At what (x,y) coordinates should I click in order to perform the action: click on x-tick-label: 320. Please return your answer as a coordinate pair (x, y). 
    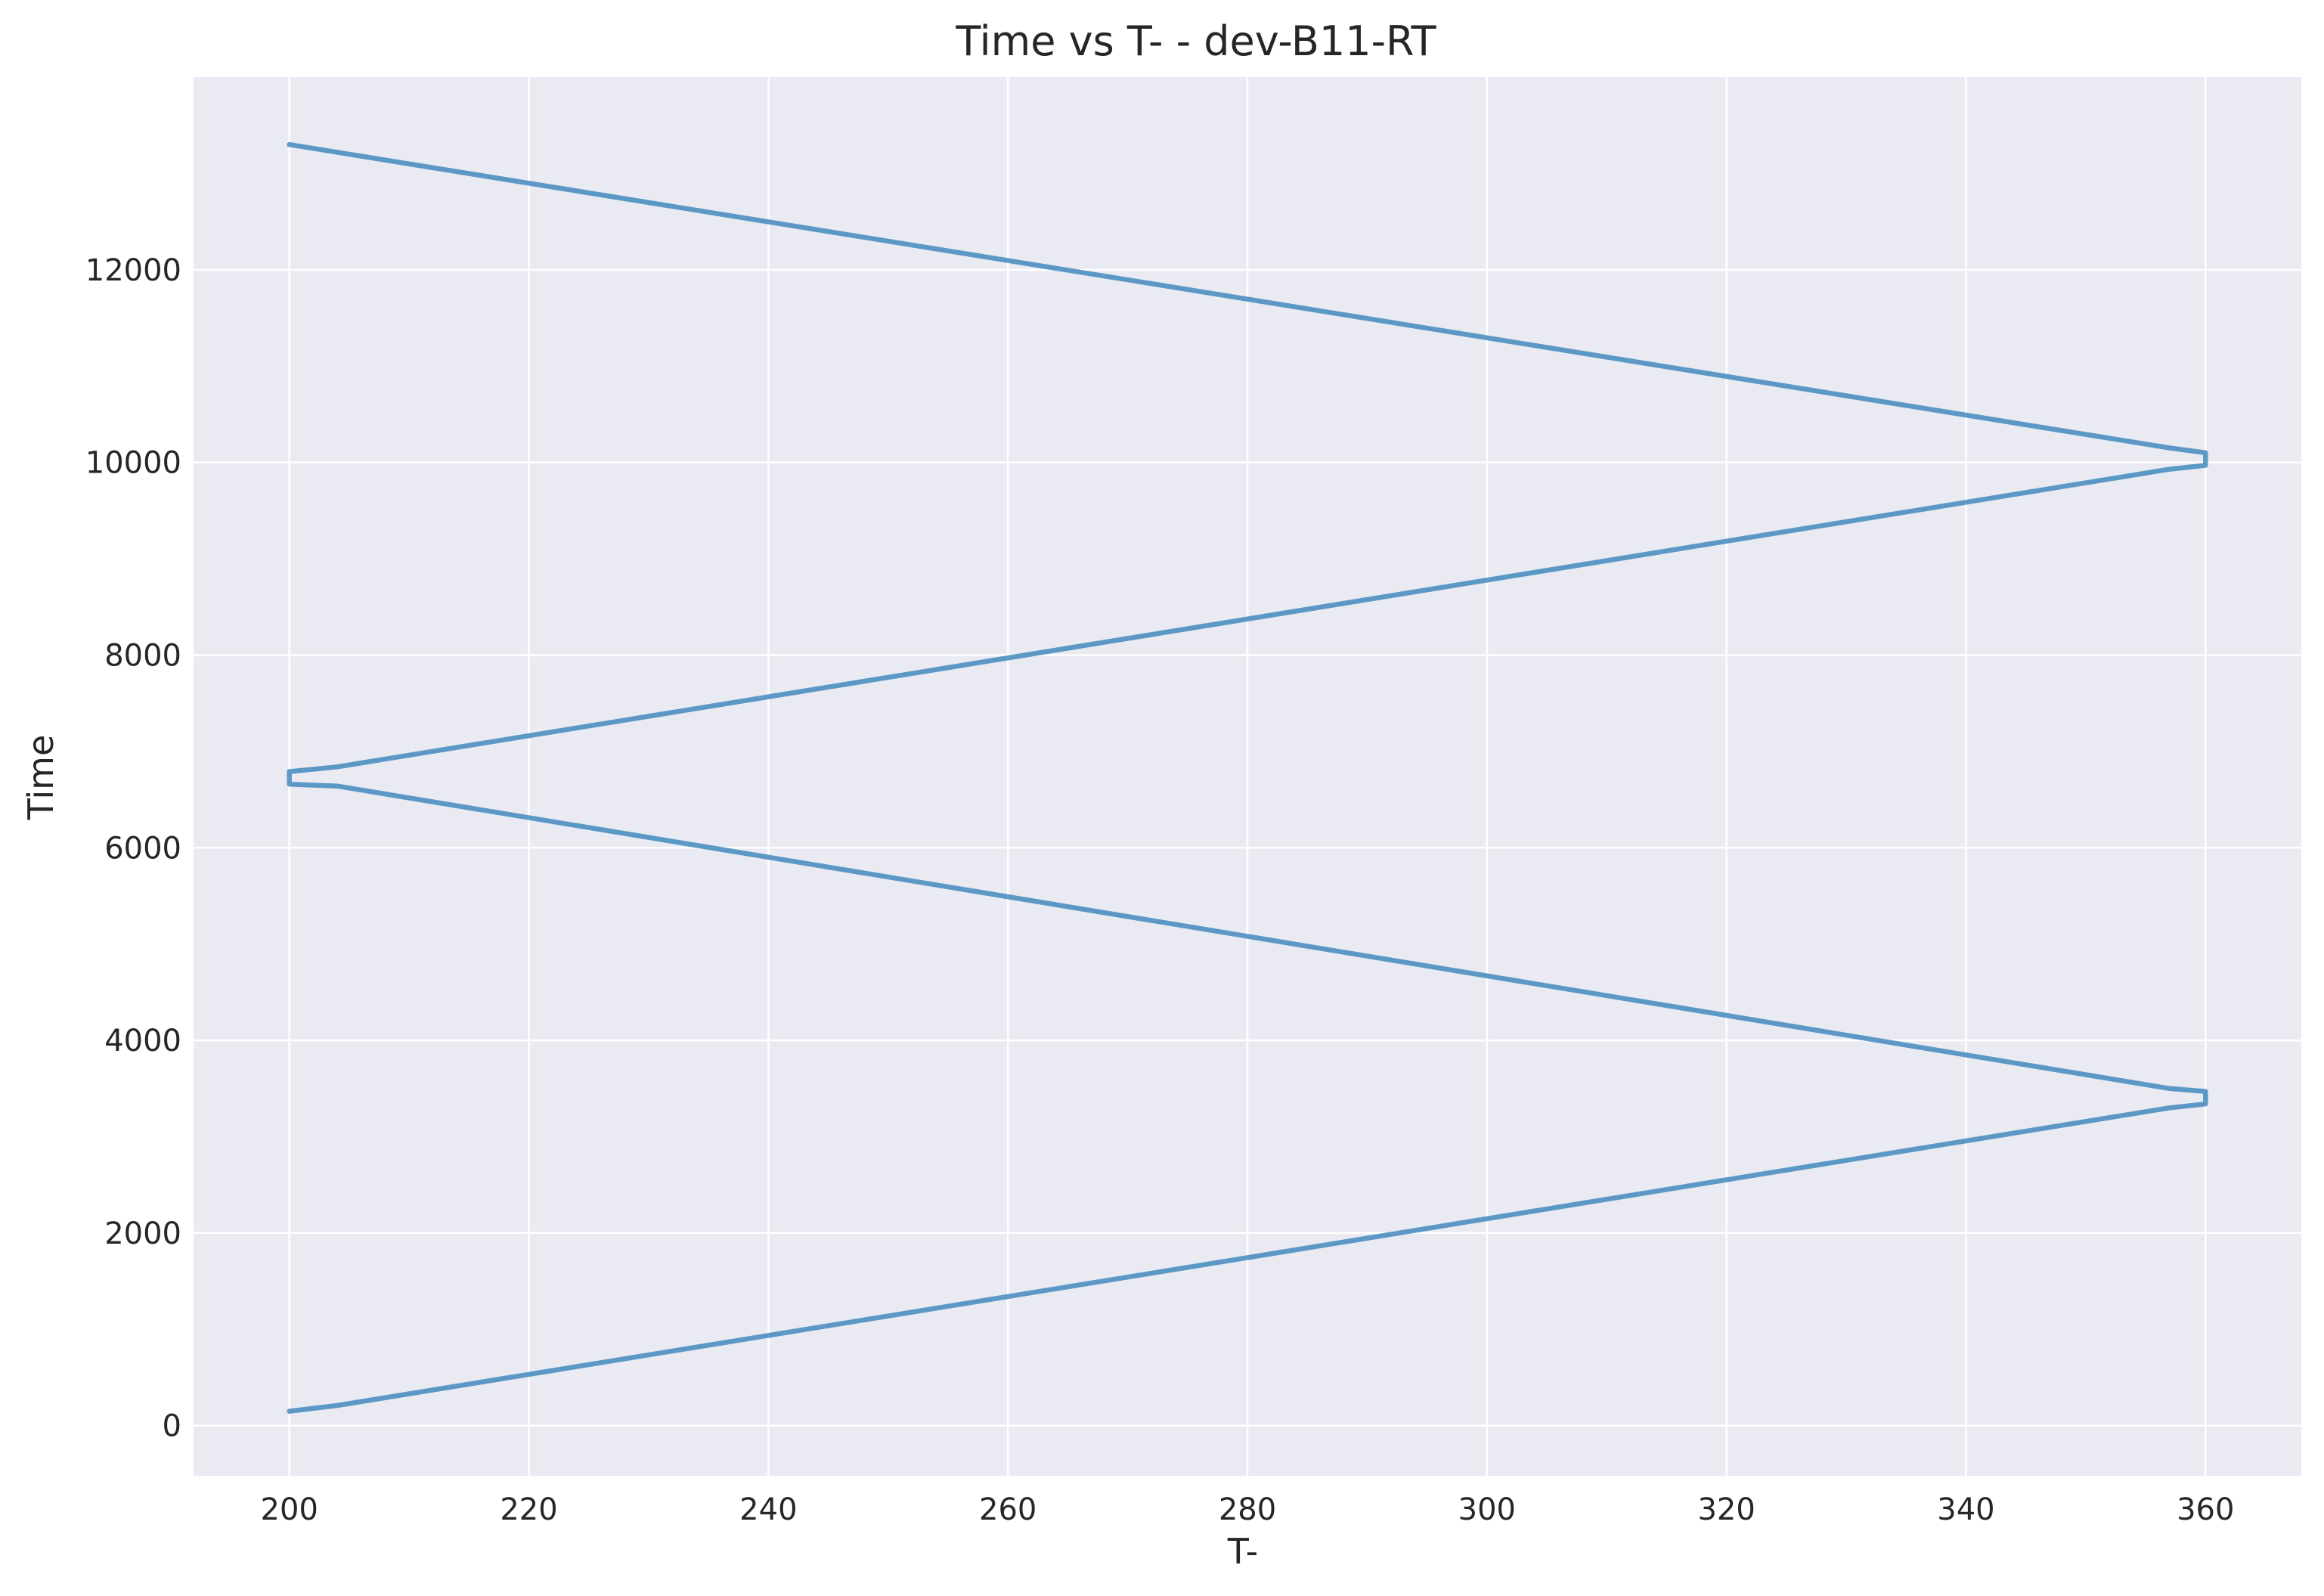
    Looking at the image, I should click on (1726, 1509).